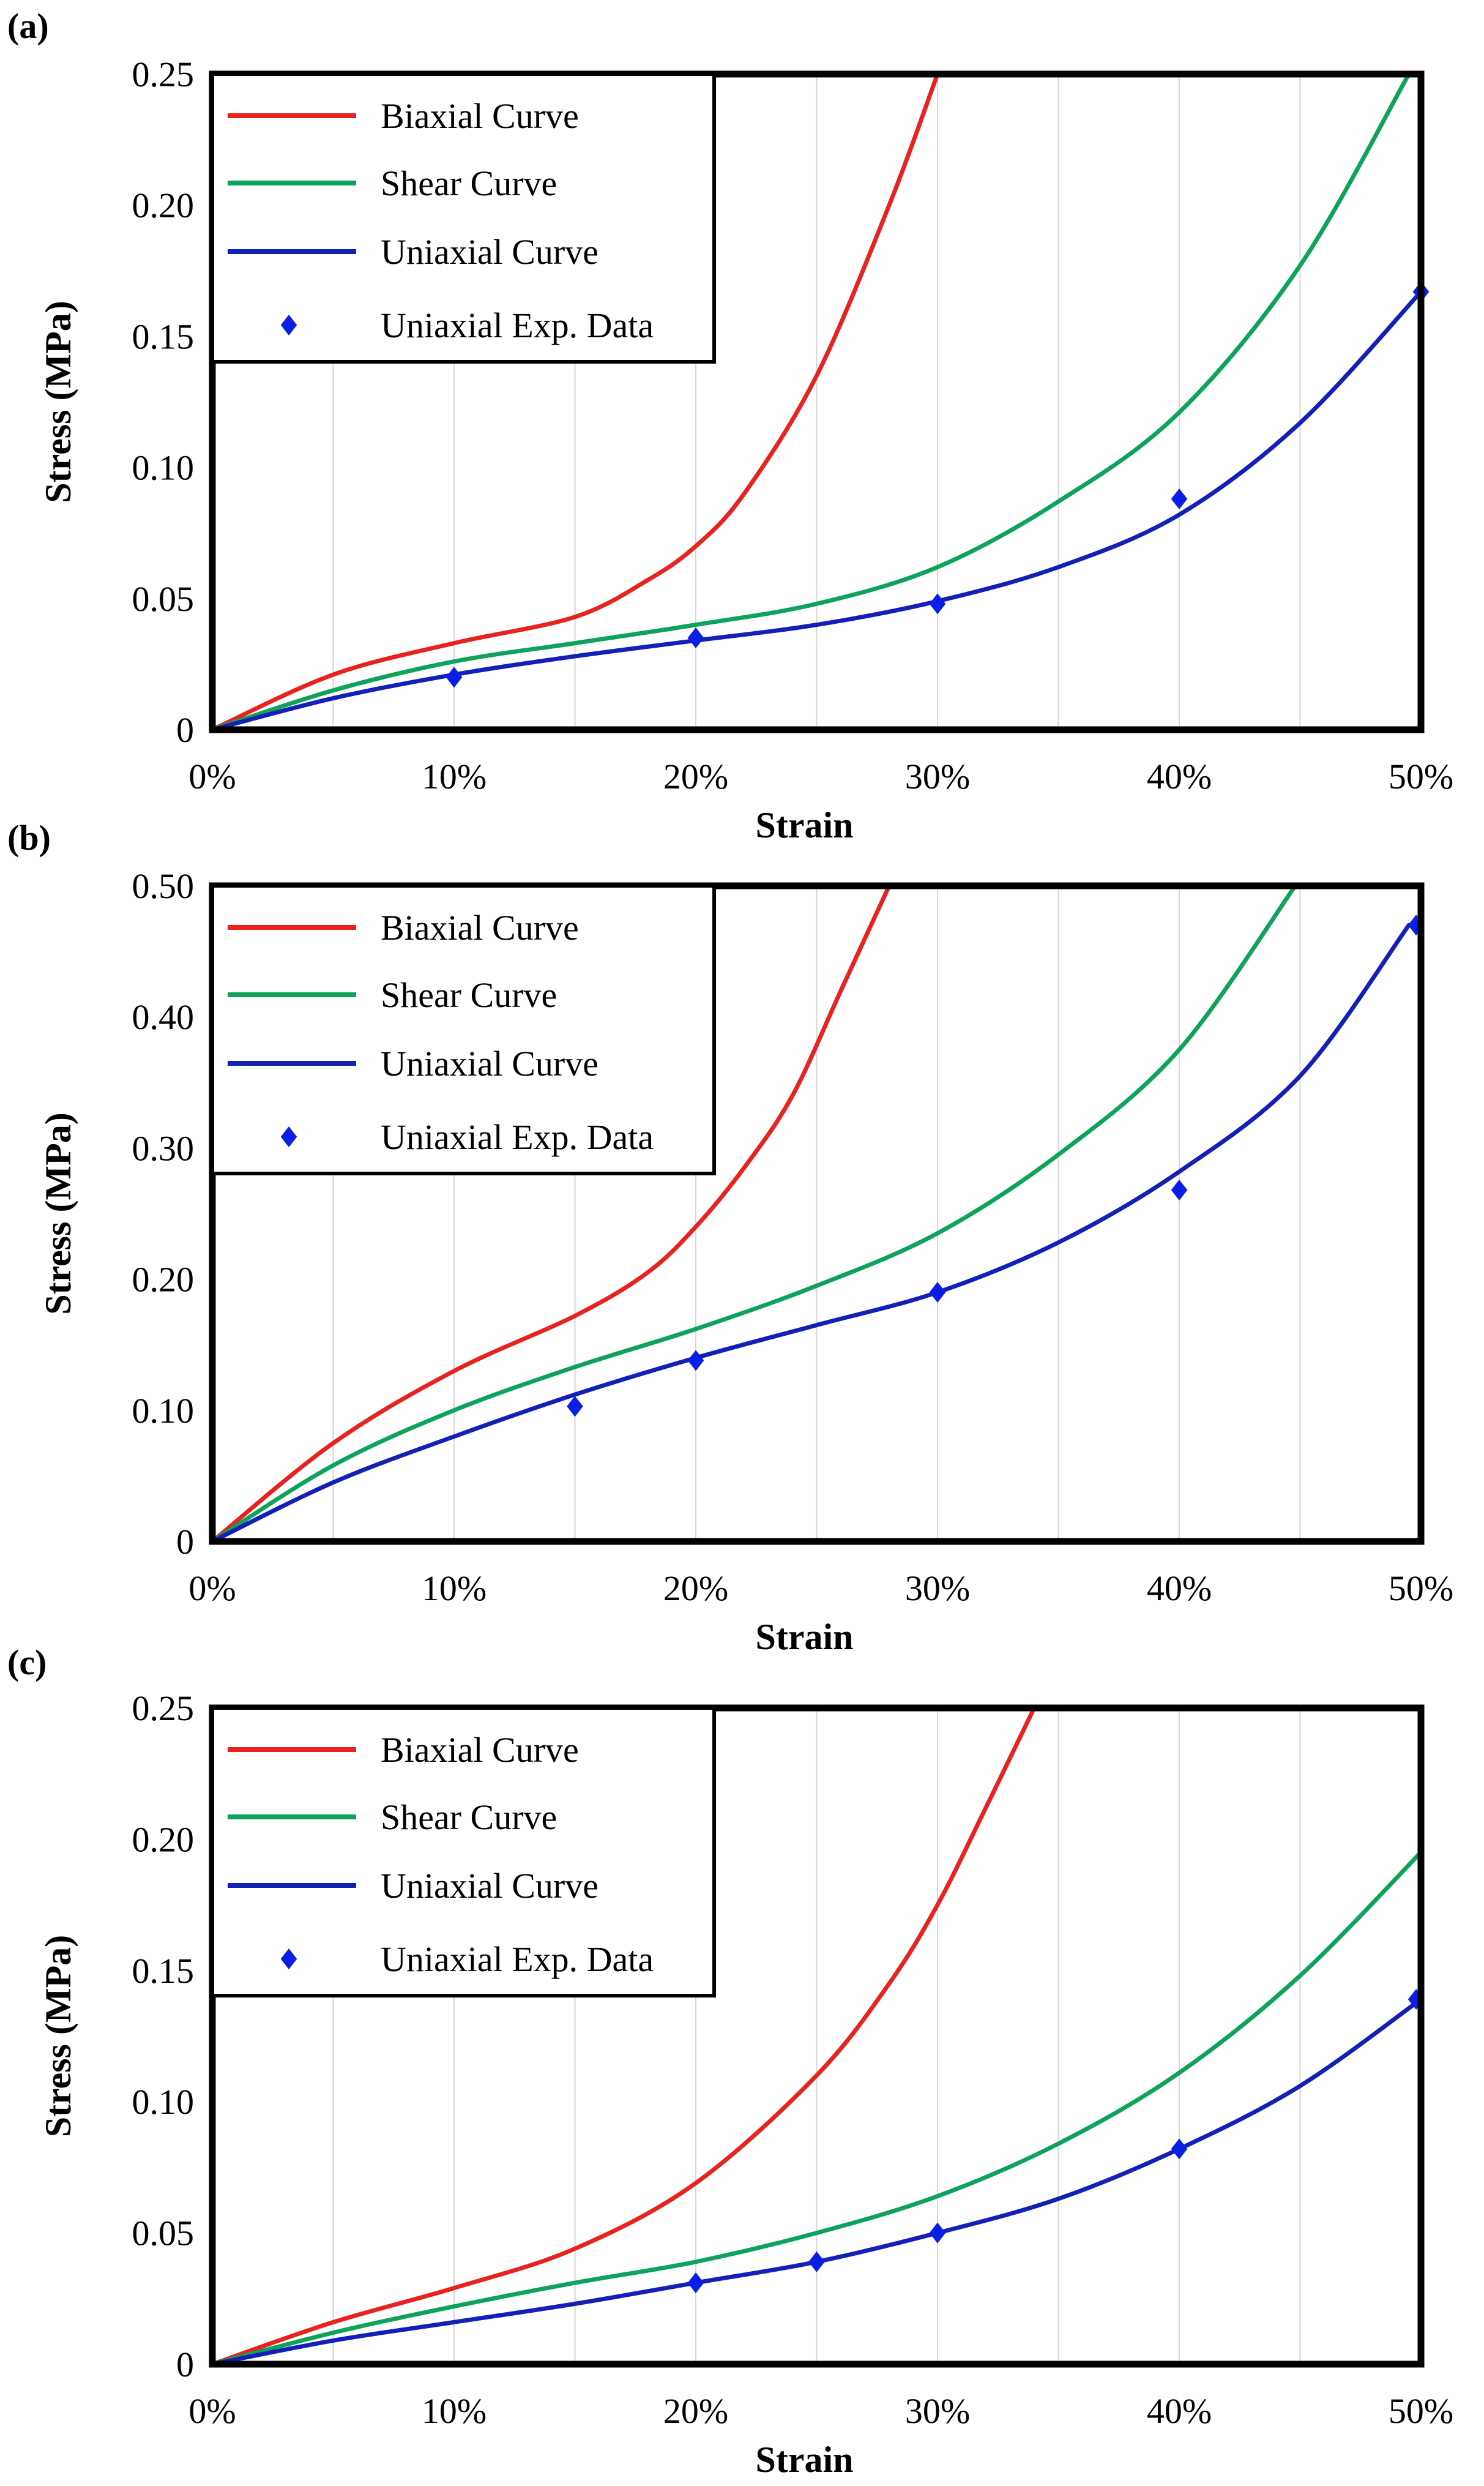  I want to click on y-tick-label: 0.30, so click(163, 1148).